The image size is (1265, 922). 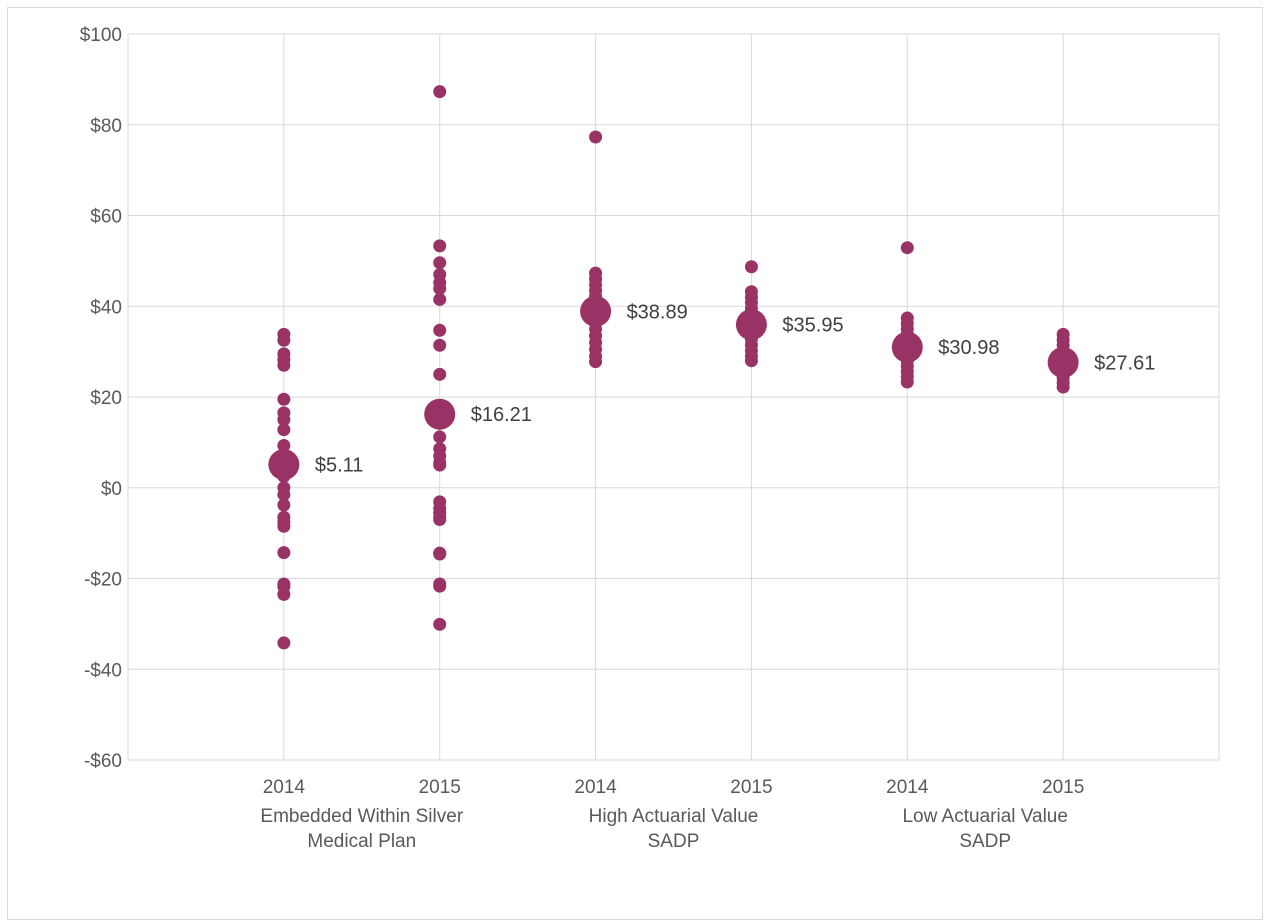 I want to click on x-group-label: Medical Plan, so click(x=361, y=841).